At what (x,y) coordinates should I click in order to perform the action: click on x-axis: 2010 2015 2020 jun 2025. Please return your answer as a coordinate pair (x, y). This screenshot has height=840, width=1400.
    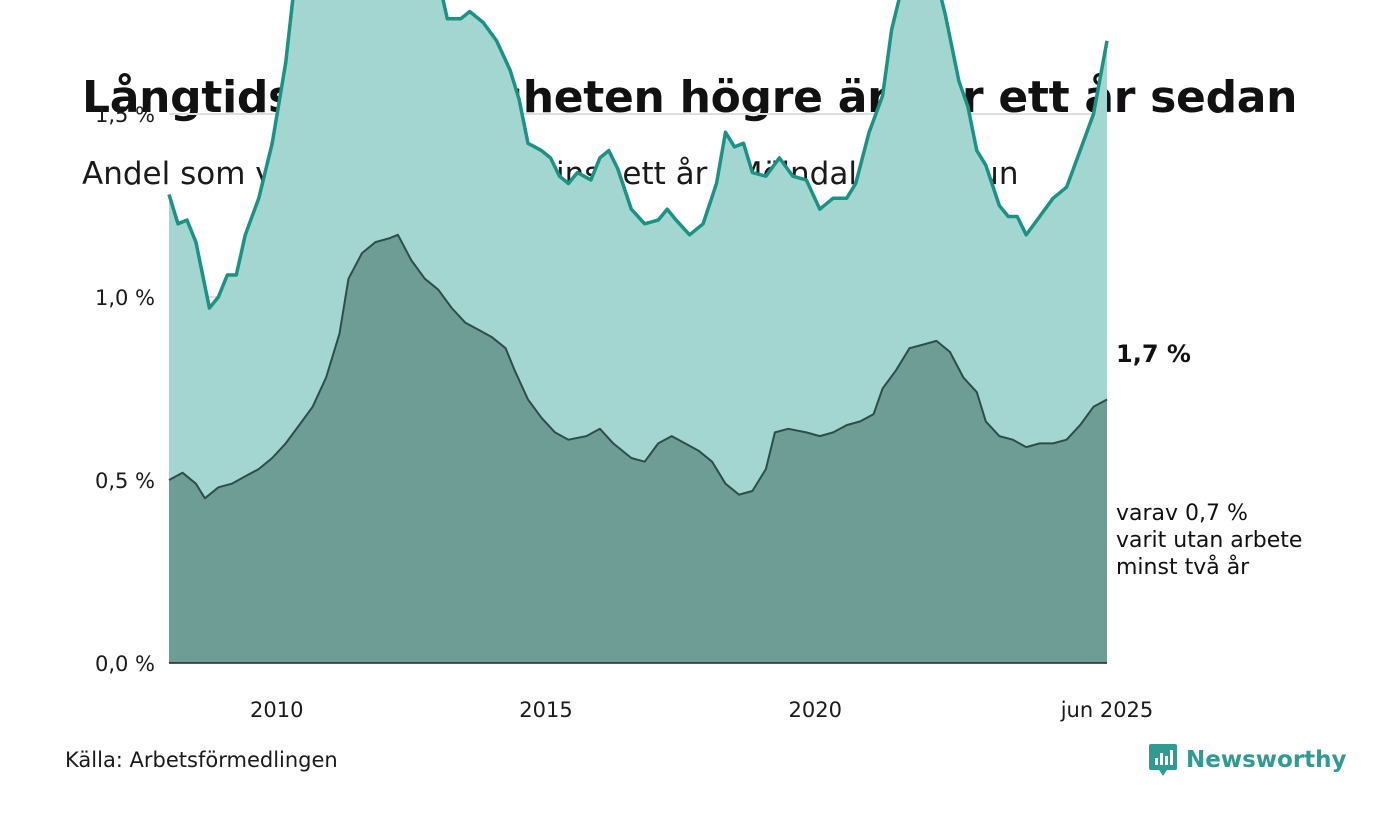
    Looking at the image, I should click on (701, 710).